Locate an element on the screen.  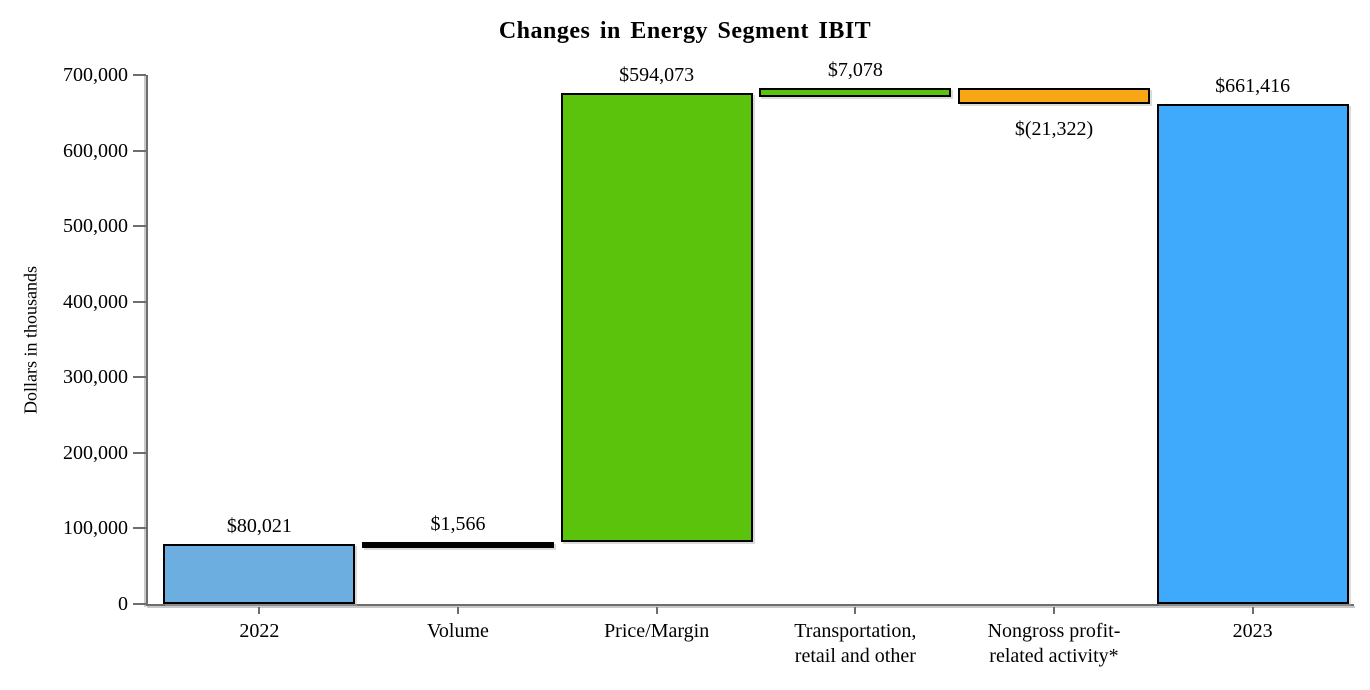
x-category-label-2023: 2023 is located at coordinates (1252, 631).